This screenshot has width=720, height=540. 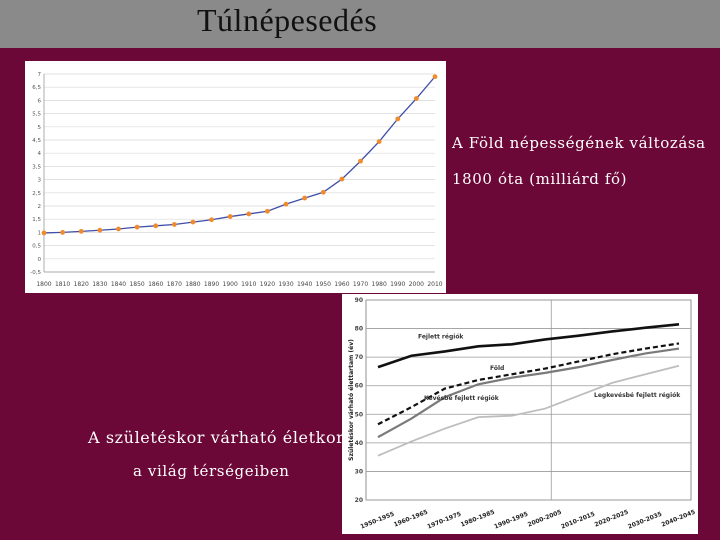 I want to click on x-tick-label: 1980, so click(x=379, y=284).